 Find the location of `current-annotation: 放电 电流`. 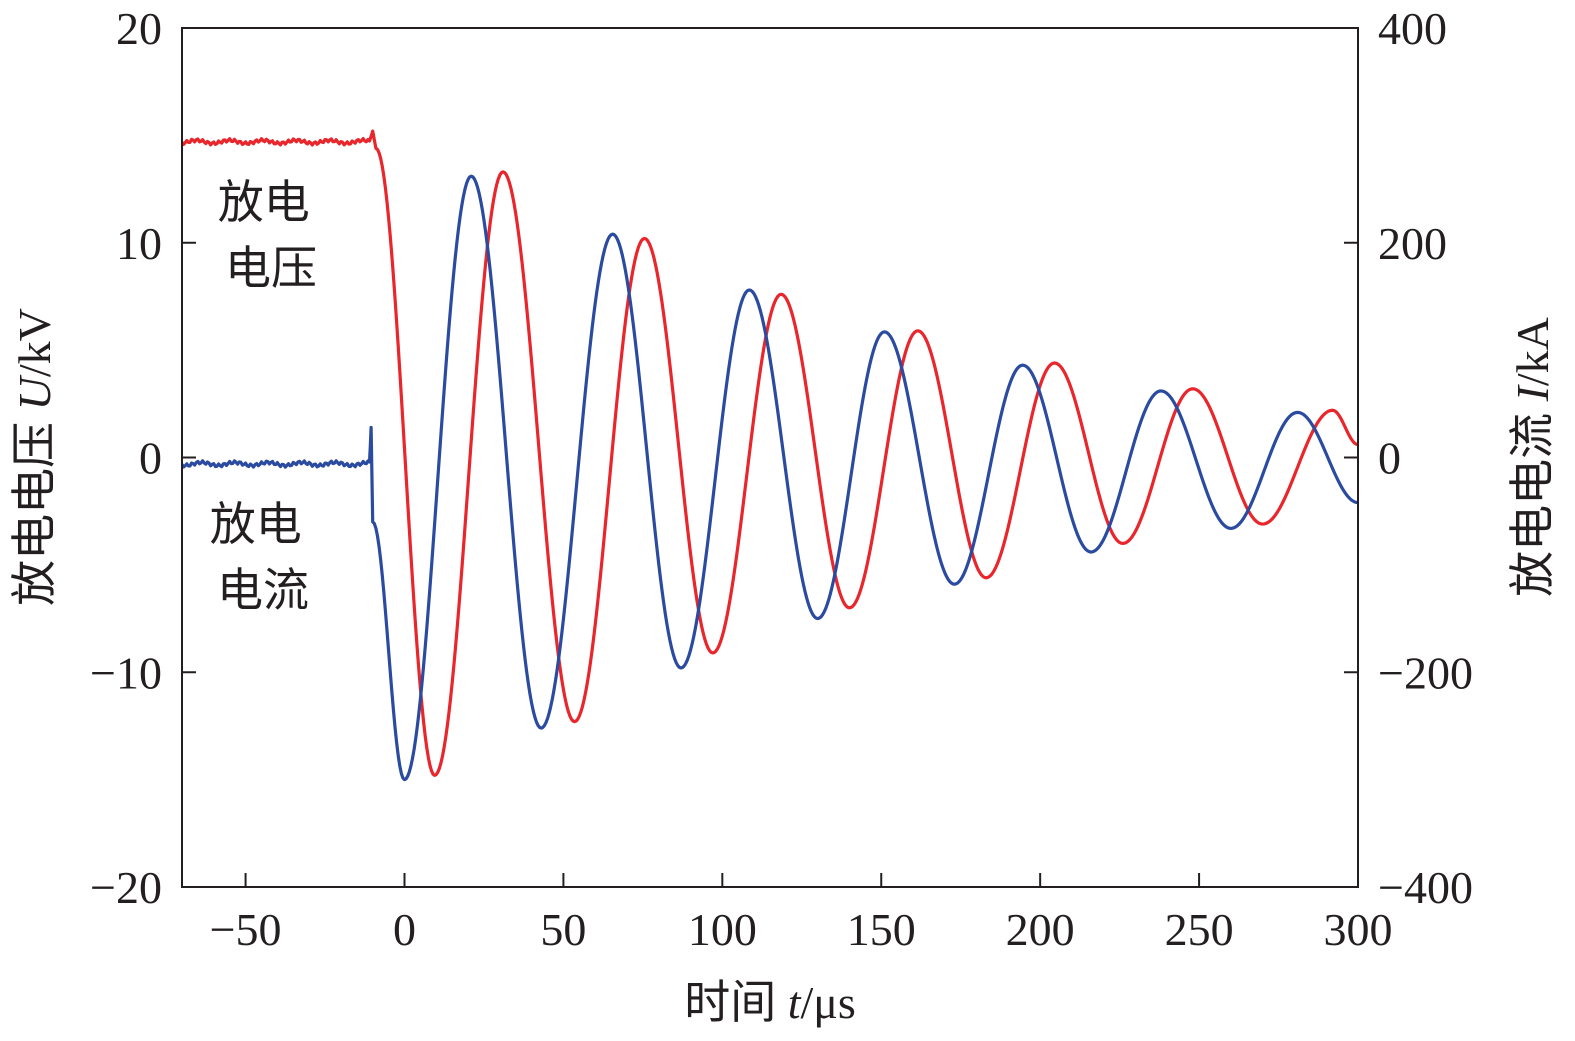

current-annotation: 放电 电流 is located at coordinates (263, 557).